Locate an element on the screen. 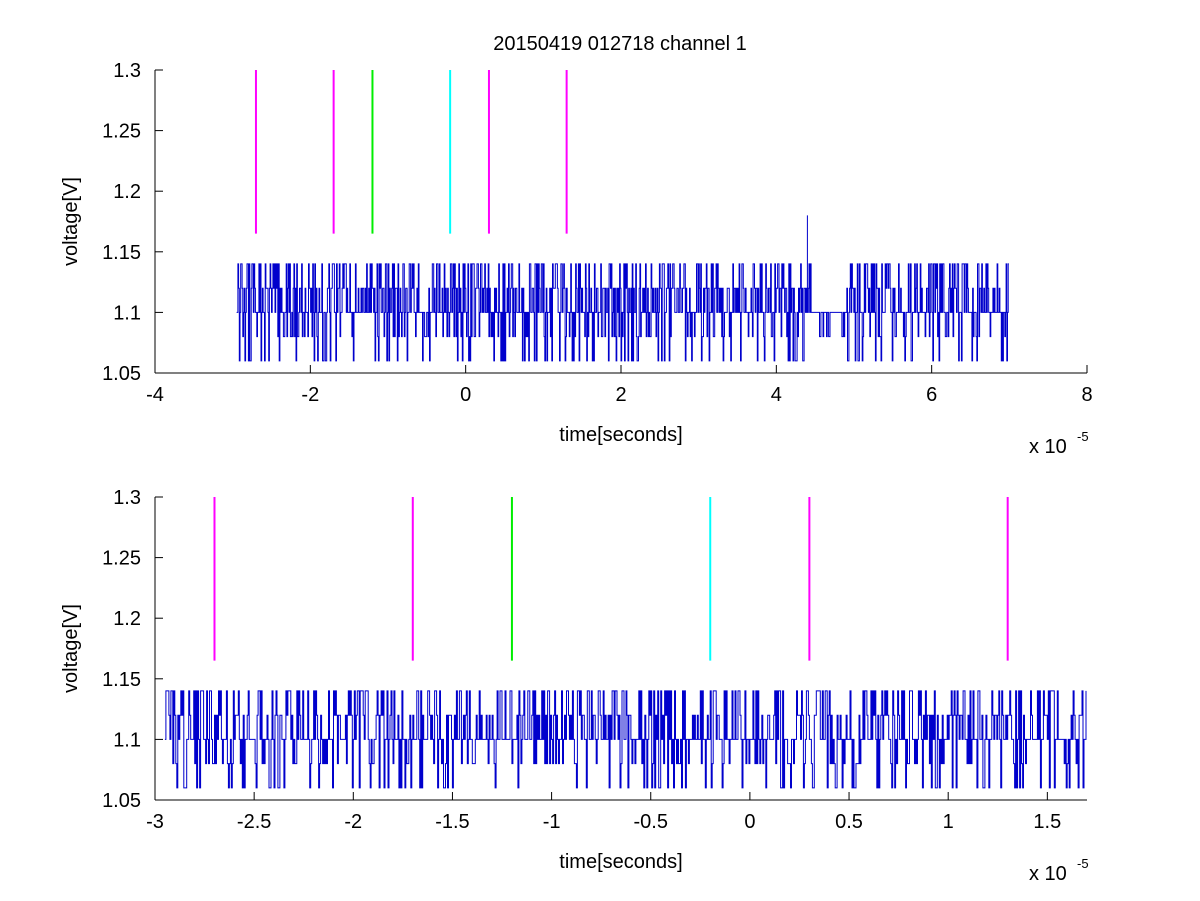 The width and height of the screenshot is (1200, 901). x-tick-label: -1.5 is located at coordinates (452, 822).